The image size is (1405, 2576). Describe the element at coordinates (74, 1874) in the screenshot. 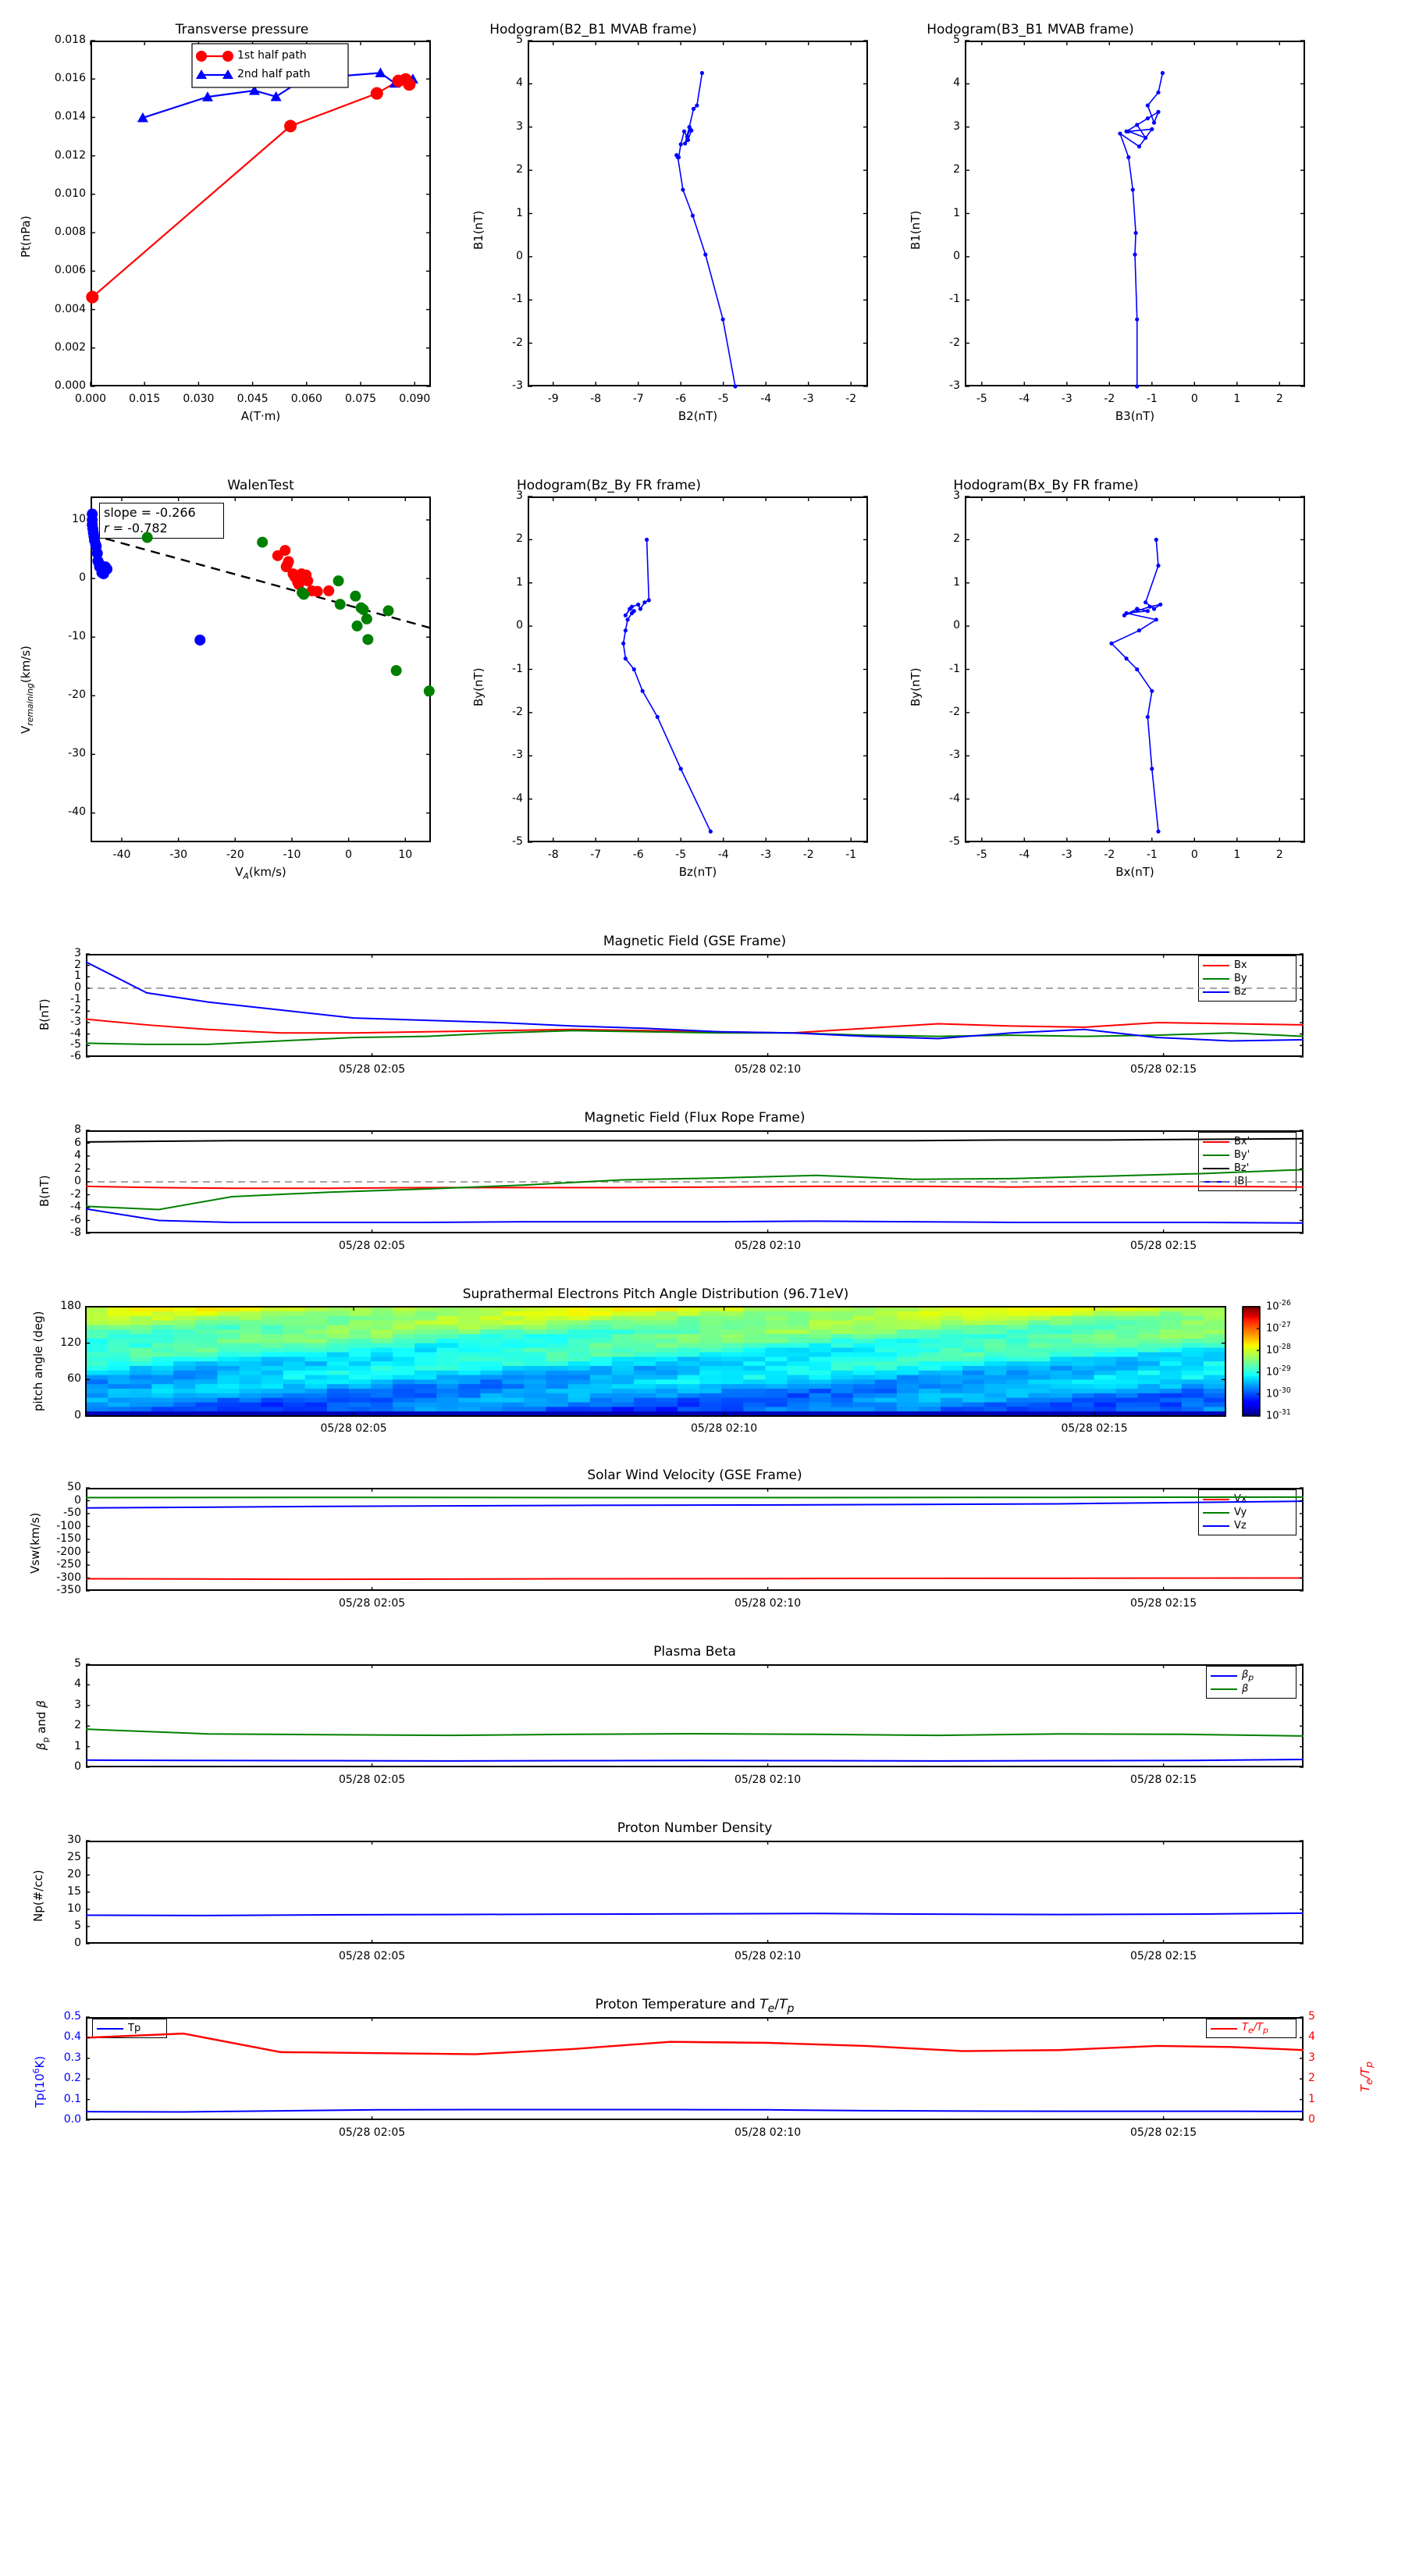

I see `y-tick-label: 20` at that location.